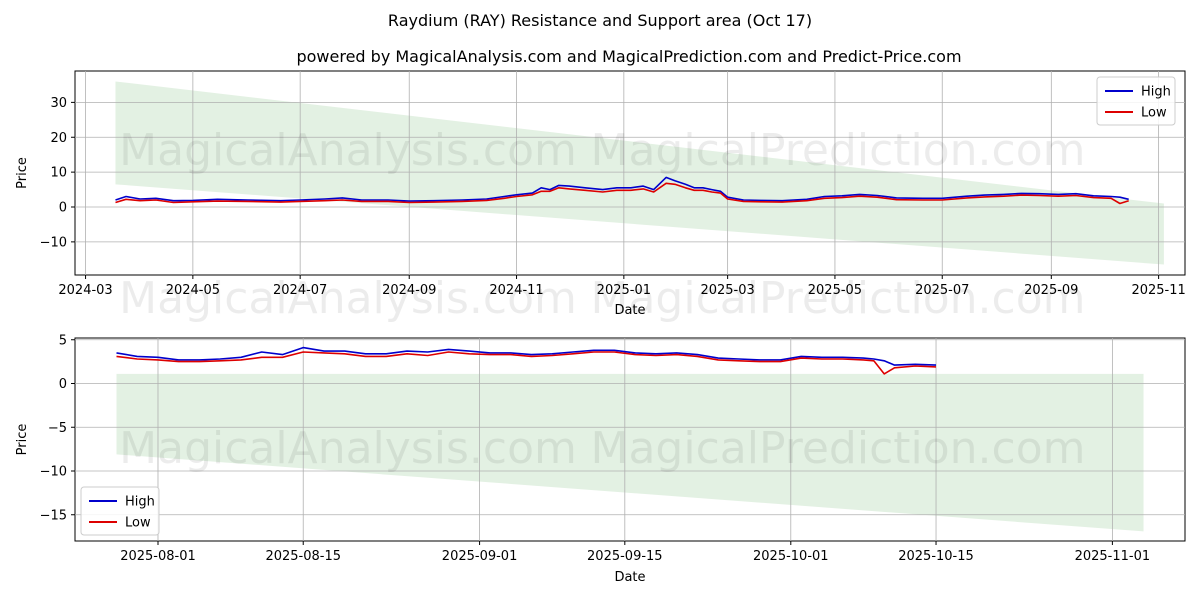 Image resolution: width=1200 pixels, height=600 pixels. Describe the element at coordinates (480, 556) in the screenshot. I see `x-tick-label: 2025-09-01` at that location.